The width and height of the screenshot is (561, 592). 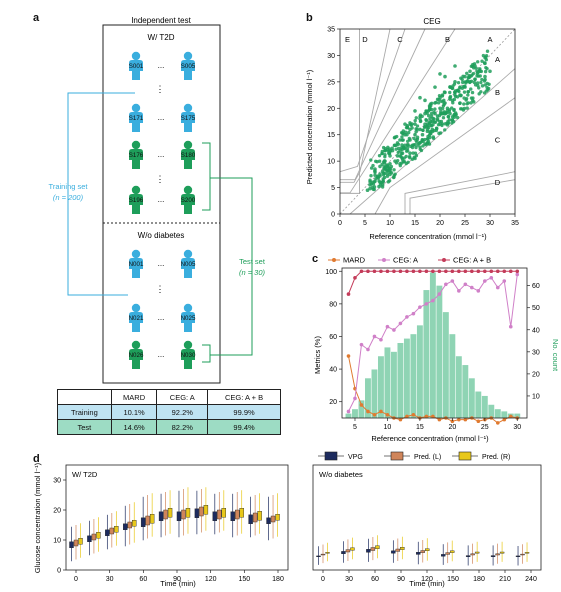 What do you see at coordinates (331, 30) in the screenshot?
I see `y-tick-label: 35` at bounding box center [331, 30].